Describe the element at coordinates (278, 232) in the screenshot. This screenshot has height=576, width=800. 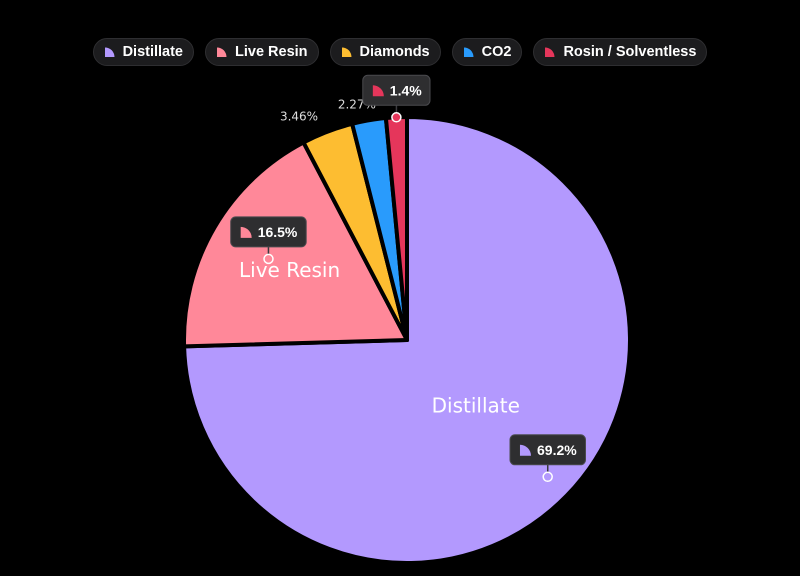
I see `tooltip-value: 16.5%` at that location.